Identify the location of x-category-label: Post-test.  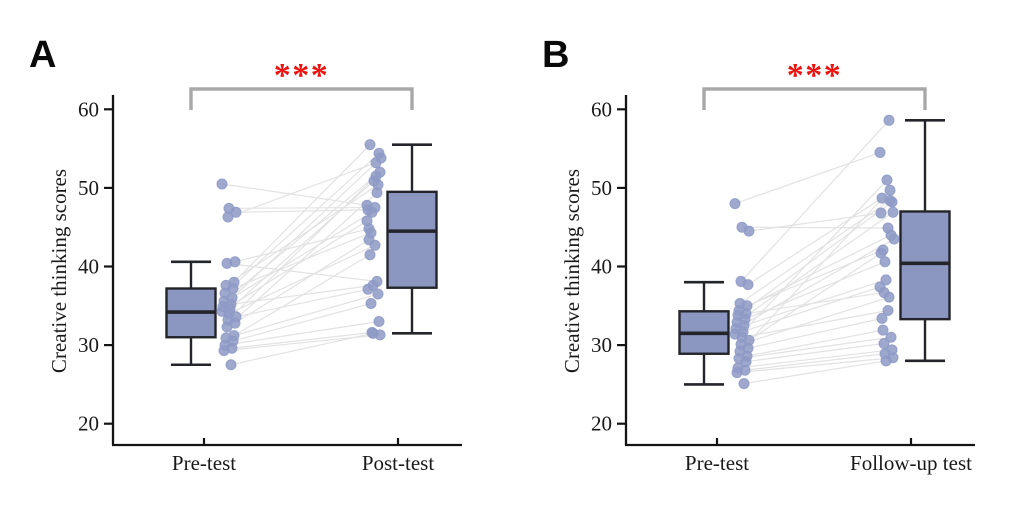
(398, 463).